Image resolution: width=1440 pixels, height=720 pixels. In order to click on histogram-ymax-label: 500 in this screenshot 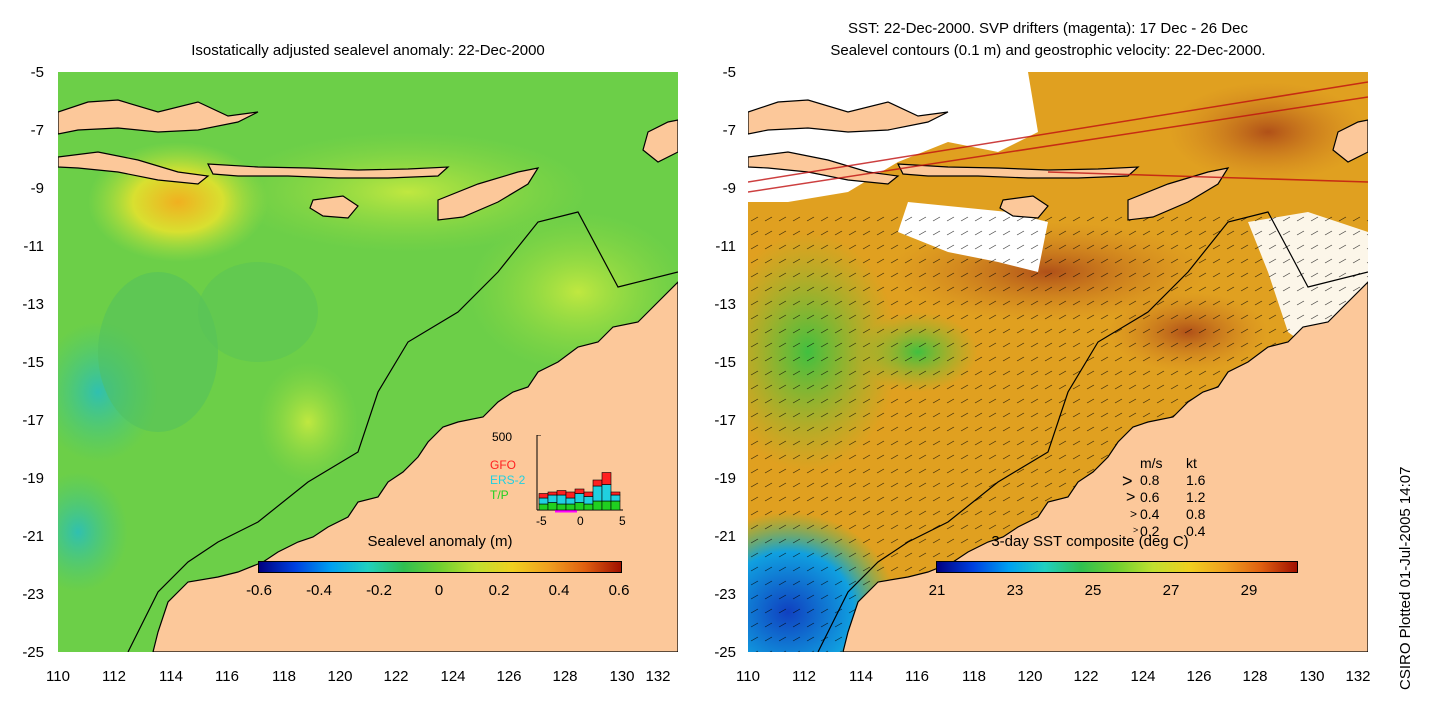, I will do `click(502, 437)`.